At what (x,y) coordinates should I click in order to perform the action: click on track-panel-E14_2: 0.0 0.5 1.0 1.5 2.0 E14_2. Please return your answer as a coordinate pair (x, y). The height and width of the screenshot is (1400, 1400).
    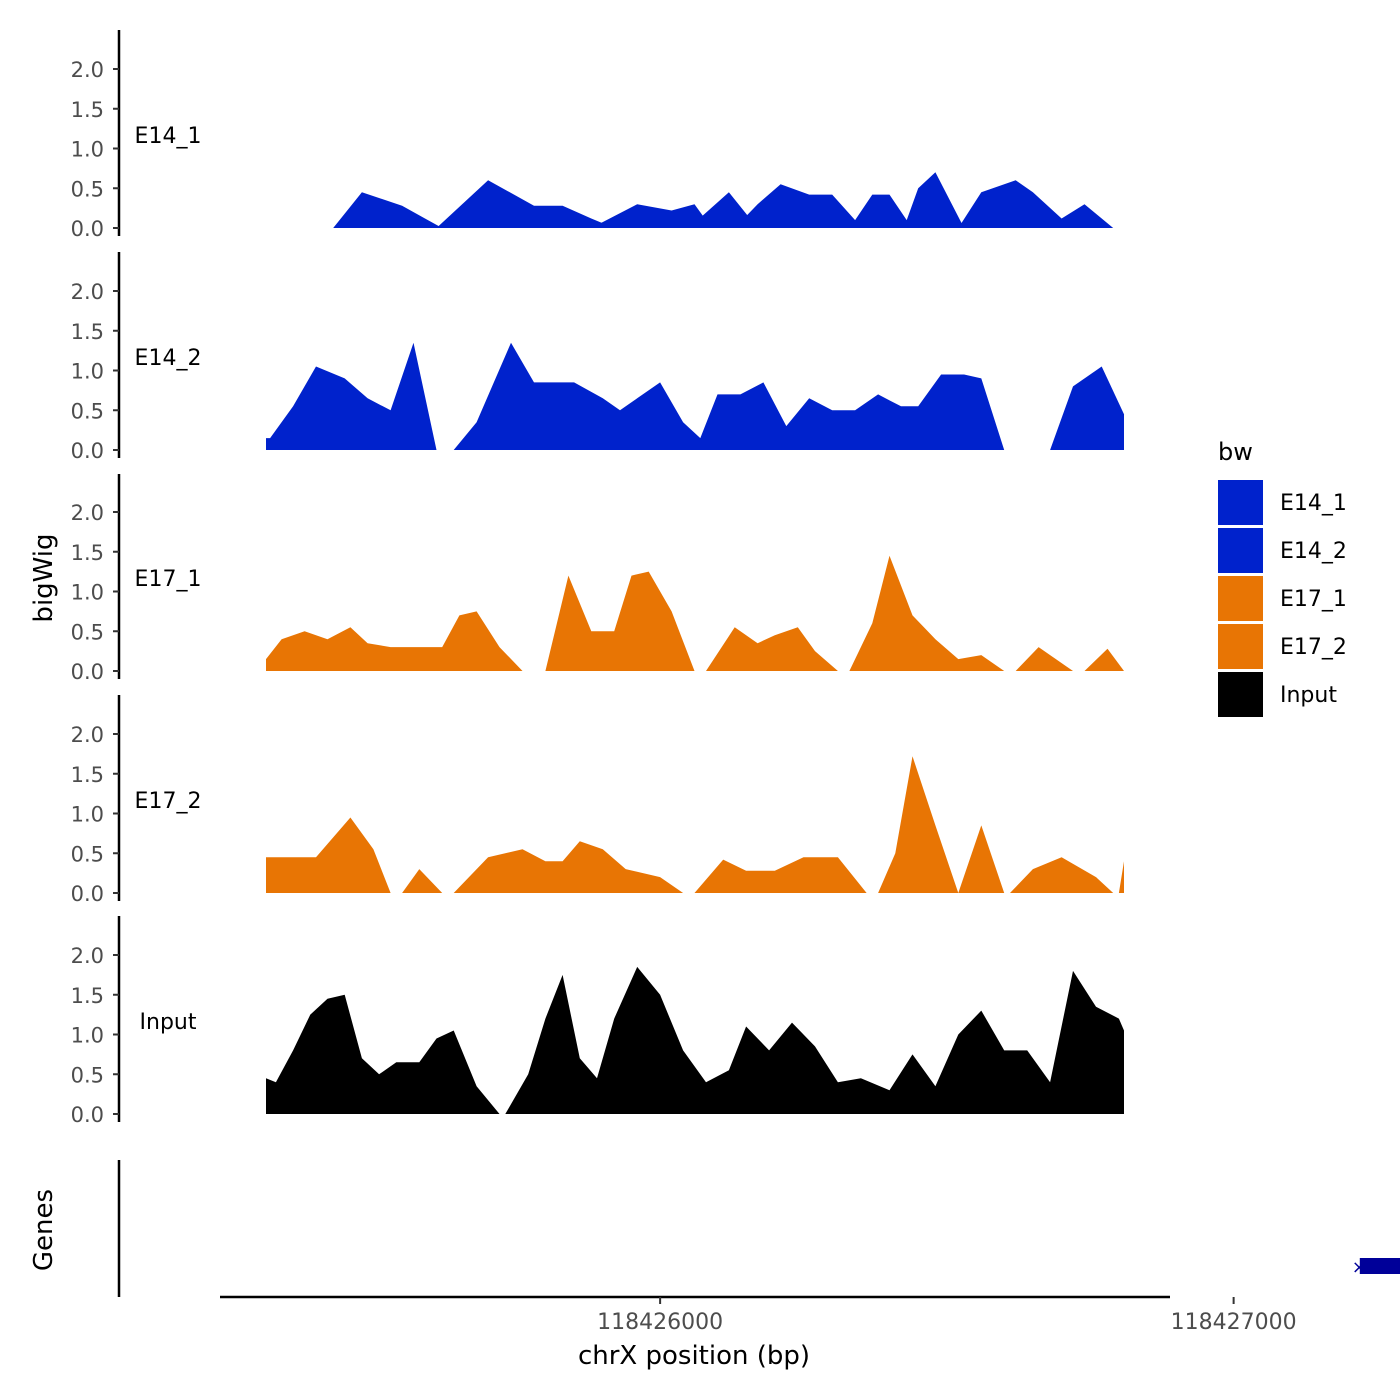
    Looking at the image, I should click on (597, 357).